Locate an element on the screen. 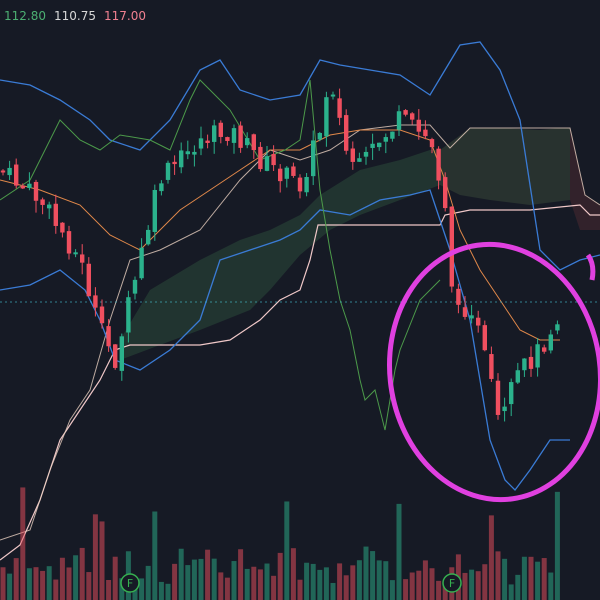  event-label: F is located at coordinates (130, 583).